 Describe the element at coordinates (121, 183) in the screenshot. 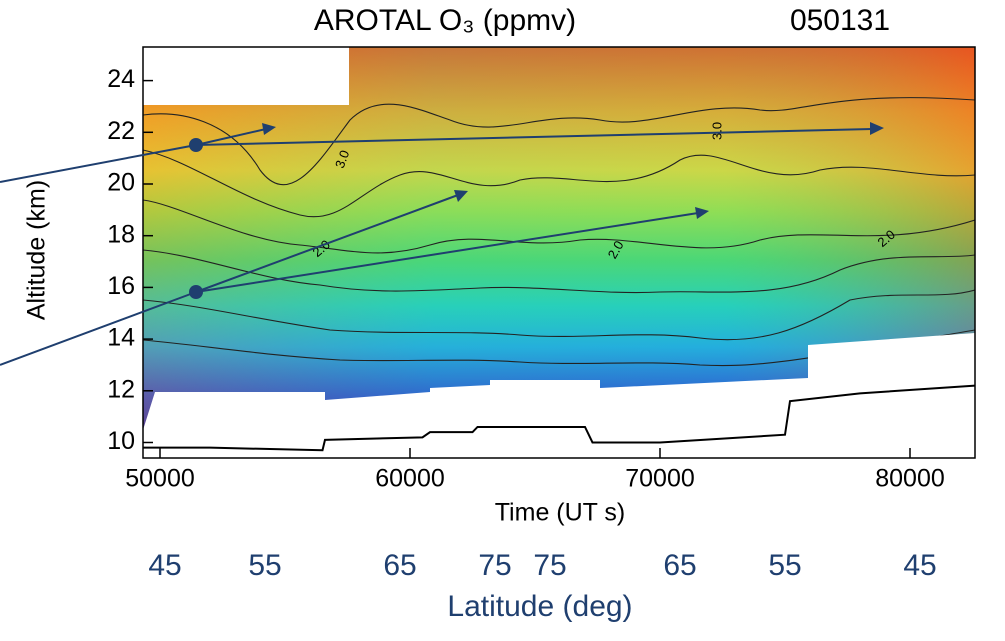

I see `y-tick-label: 20` at that location.